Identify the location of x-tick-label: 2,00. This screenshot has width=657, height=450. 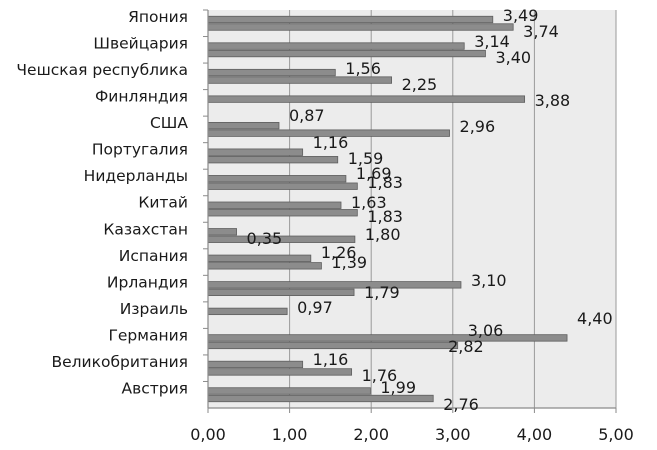
(371, 434).